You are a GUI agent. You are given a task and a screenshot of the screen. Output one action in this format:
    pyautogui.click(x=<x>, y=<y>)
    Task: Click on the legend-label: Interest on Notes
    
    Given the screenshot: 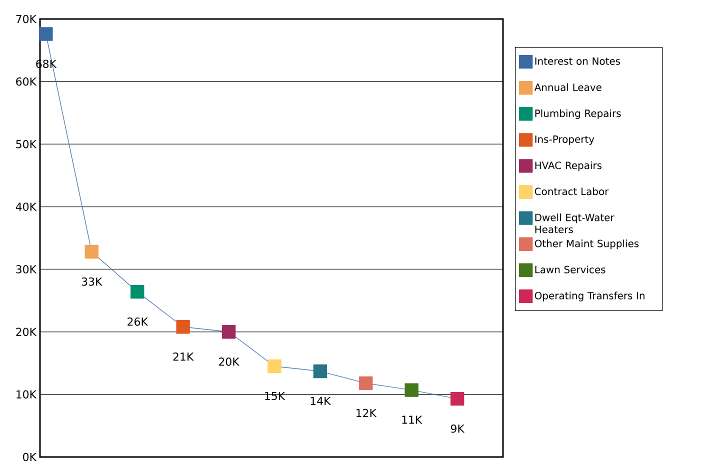 What is the action you would take?
    pyautogui.click(x=577, y=61)
    